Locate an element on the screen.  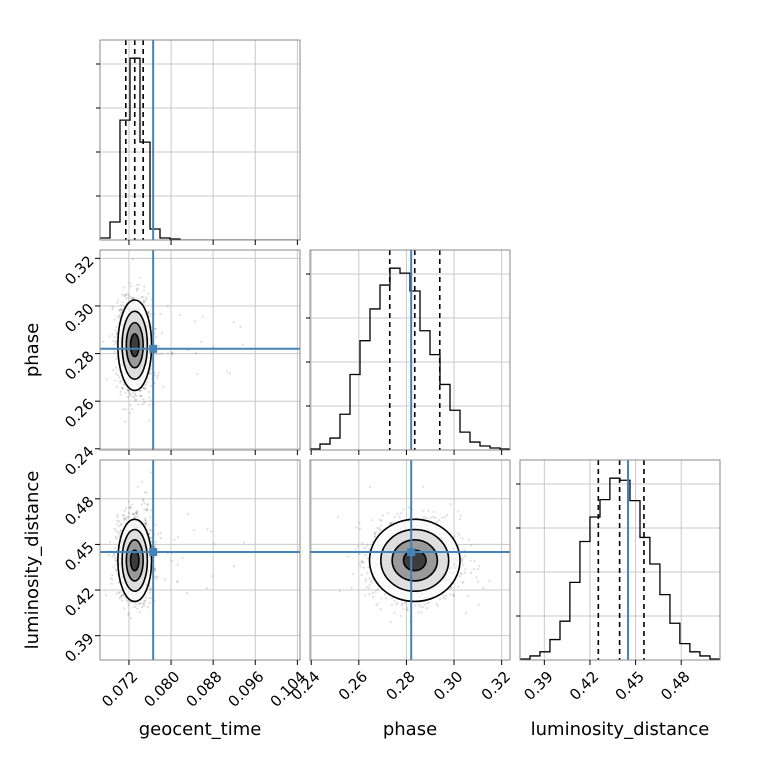
y-tick-label-phase: 0.26 is located at coordinates (79, 413).